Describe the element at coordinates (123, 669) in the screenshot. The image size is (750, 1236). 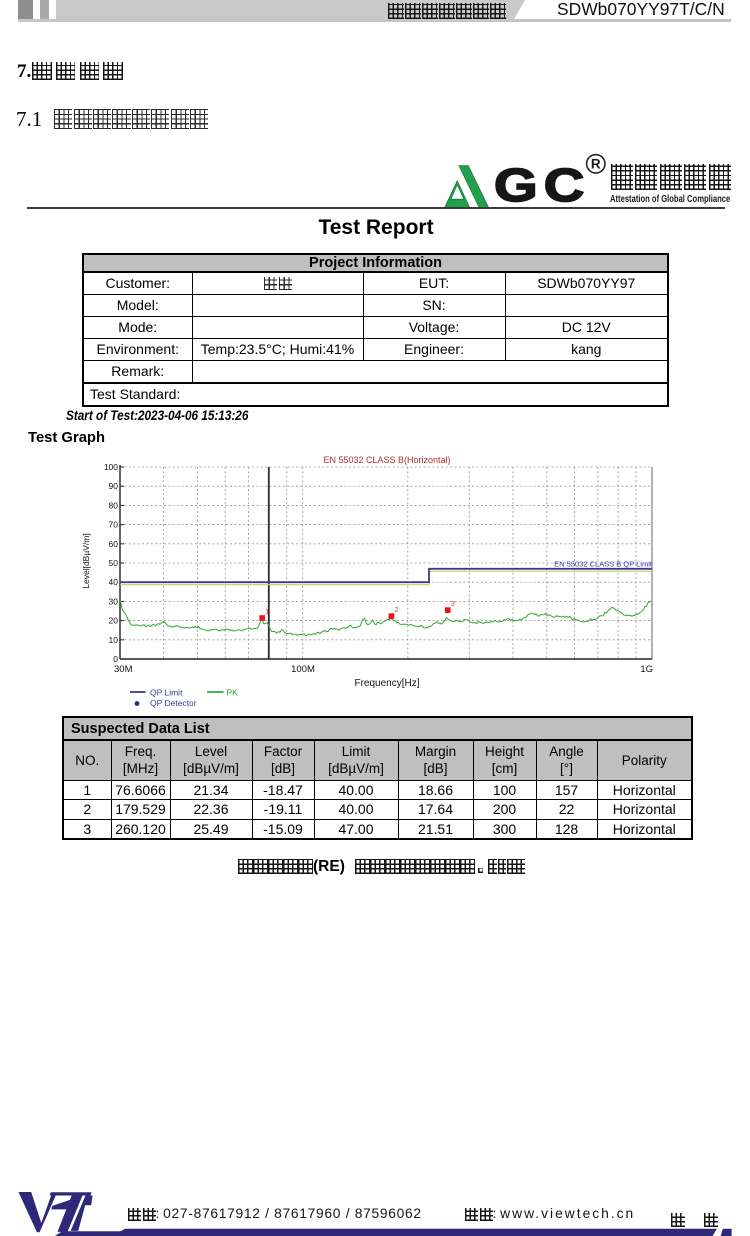
I see `svg-text: 30M` at that location.